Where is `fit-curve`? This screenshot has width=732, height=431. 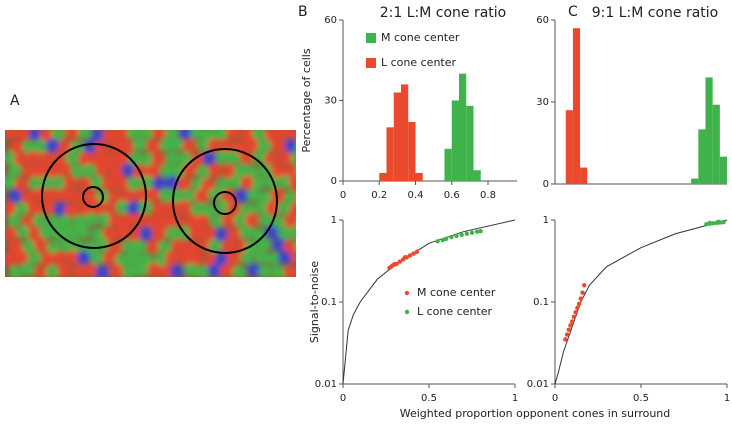
fit-curve is located at coordinates (429, 302).